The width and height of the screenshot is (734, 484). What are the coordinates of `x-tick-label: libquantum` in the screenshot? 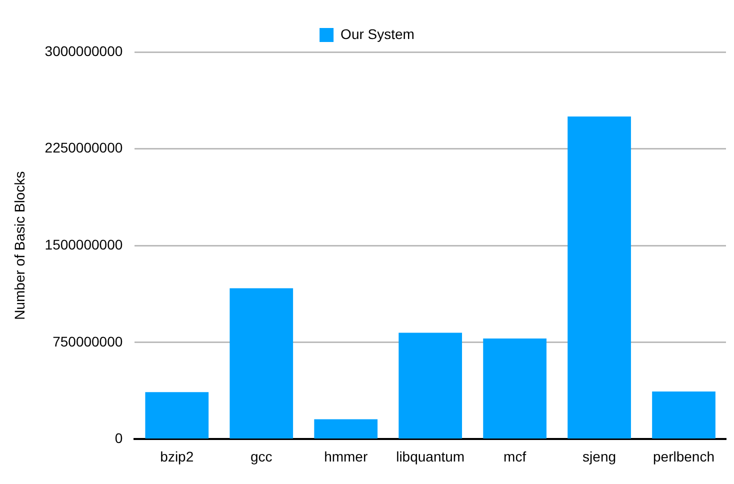 It's located at (430, 456).